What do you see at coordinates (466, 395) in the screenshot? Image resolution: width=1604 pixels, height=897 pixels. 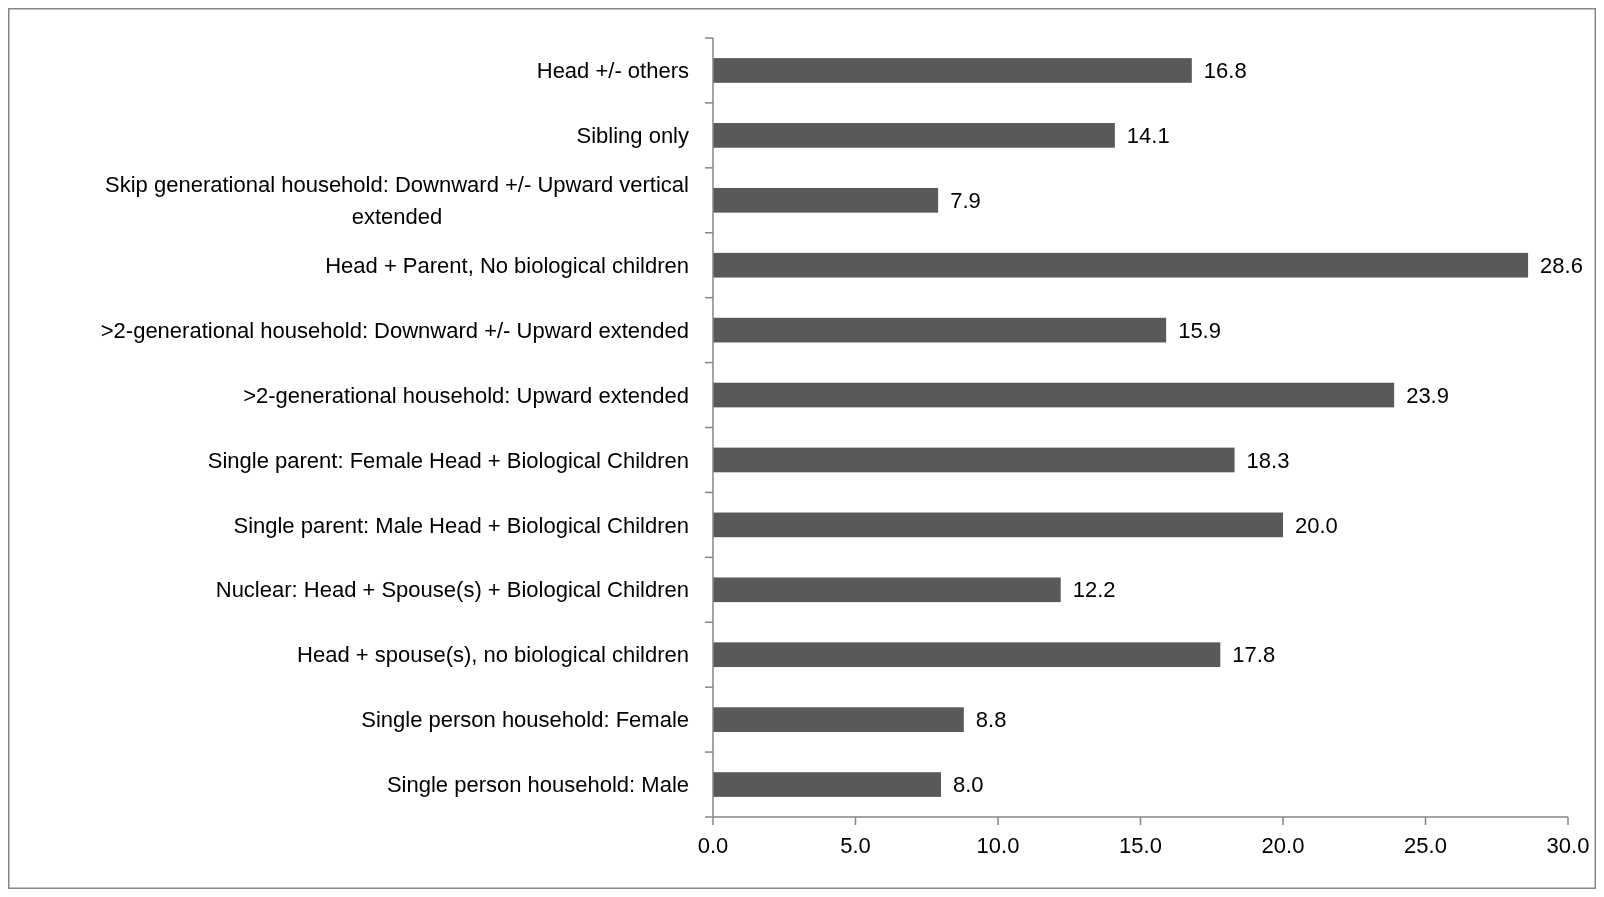 I see `y-tick-label: >2-generational household: Upward extended` at bounding box center [466, 395].